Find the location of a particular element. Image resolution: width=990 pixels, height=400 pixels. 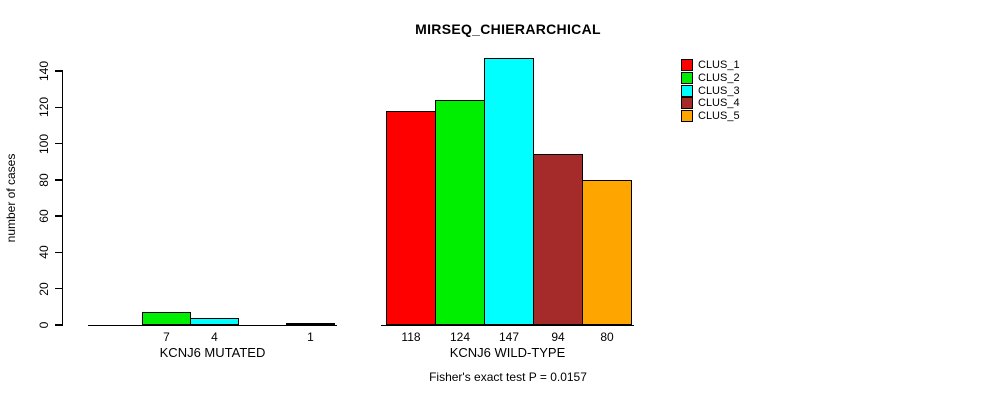

legend-item: CLUS_2 is located at coordinates (710, 78).